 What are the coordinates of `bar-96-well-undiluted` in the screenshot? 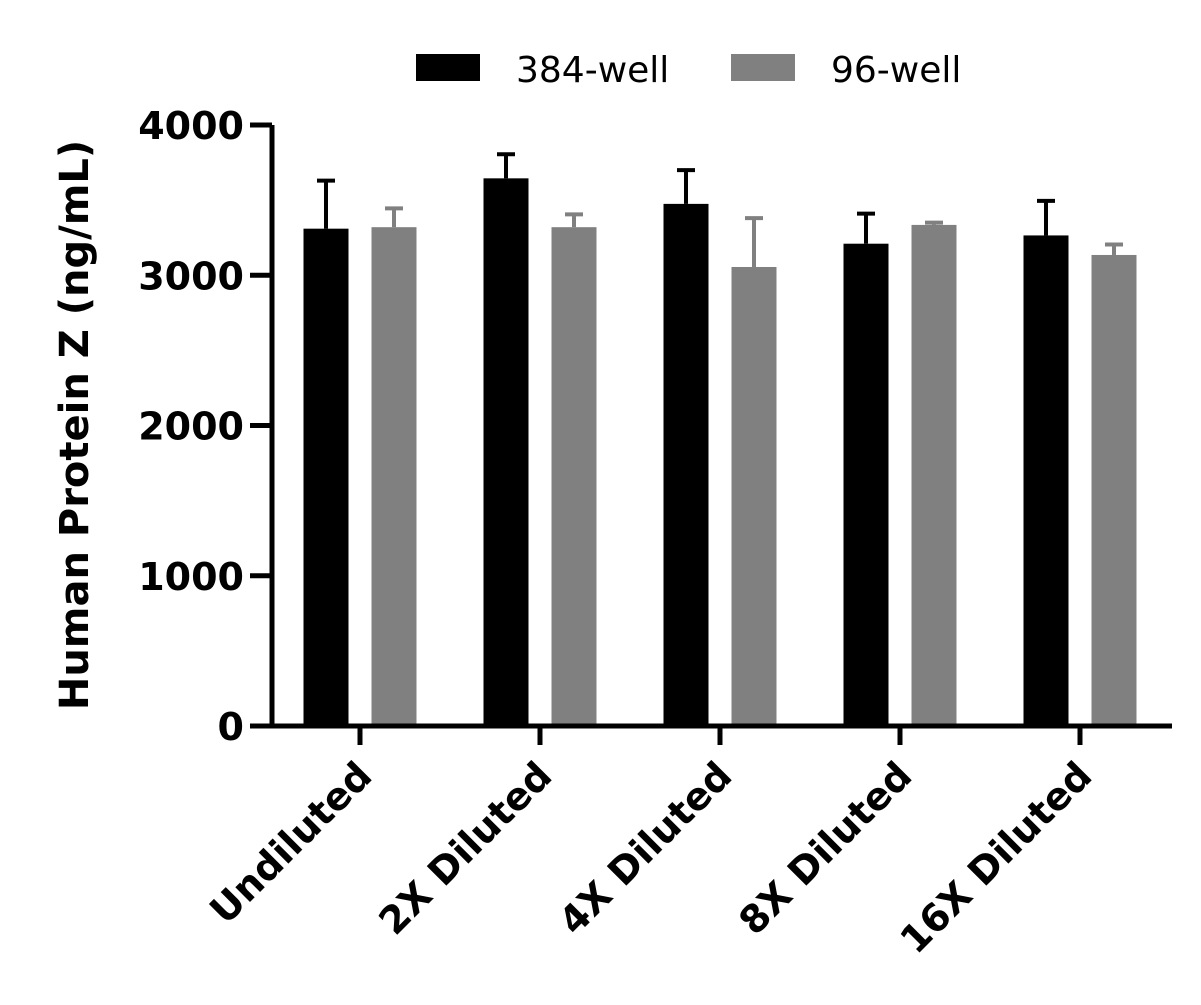 It's located at (394, 477).